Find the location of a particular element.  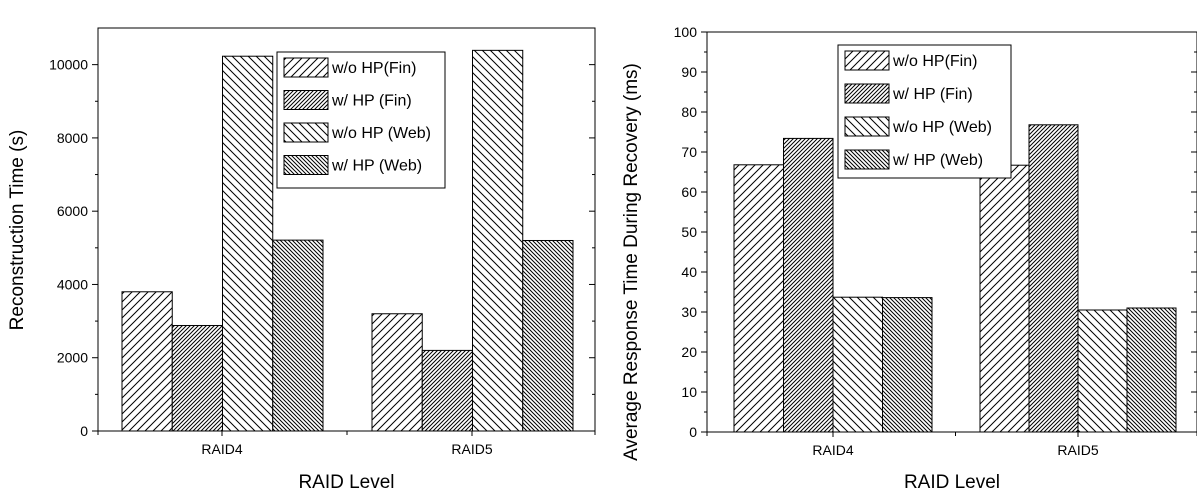

y-tick-label: 2000 is located at coordinates (72, 358).